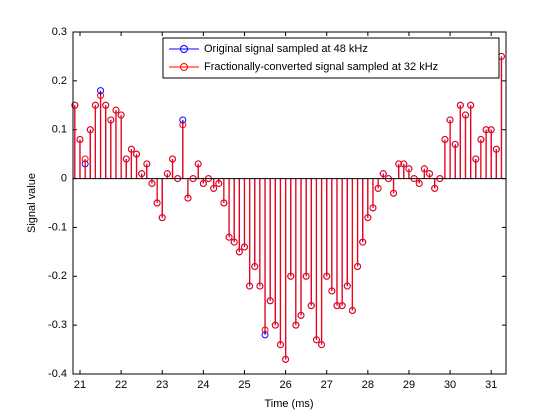 The image size is (560, 420). Describe the element at coordinates (64, 178) in the screenshot. I see `y-tick-label: 0` at that location.